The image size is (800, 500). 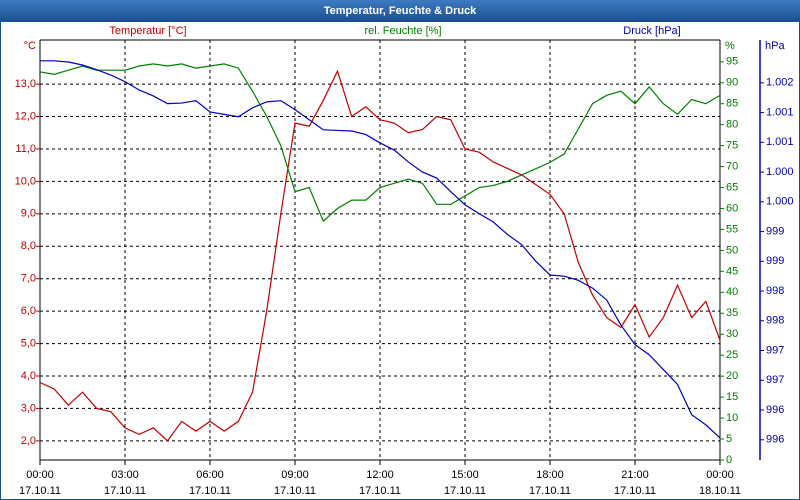 I want to click on y2-tick-label: 95, so click(x=732, y=62).